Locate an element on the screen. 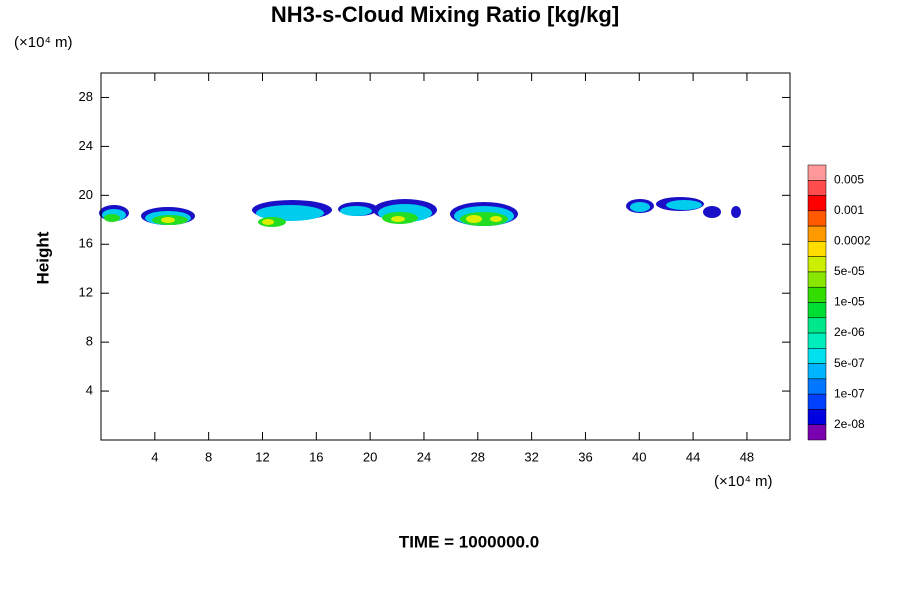  colorbar-label: 0.0002 is located at coordinates (852, 241).